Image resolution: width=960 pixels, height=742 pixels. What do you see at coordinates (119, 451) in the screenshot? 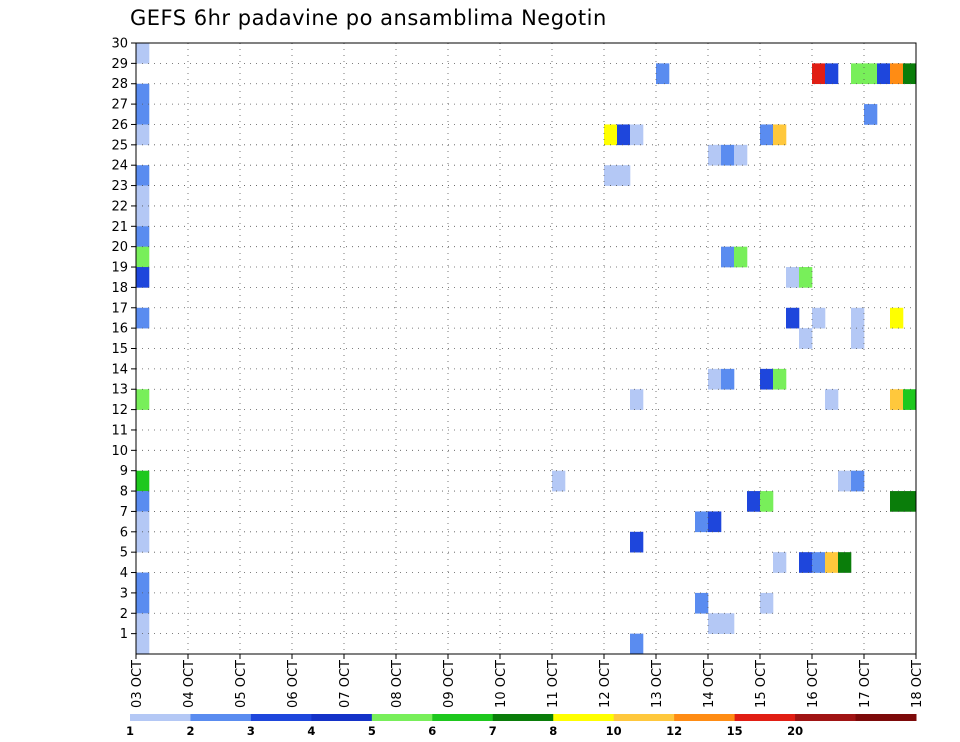
I see `y-tick-label: 10` at bounding box center [119, 451].